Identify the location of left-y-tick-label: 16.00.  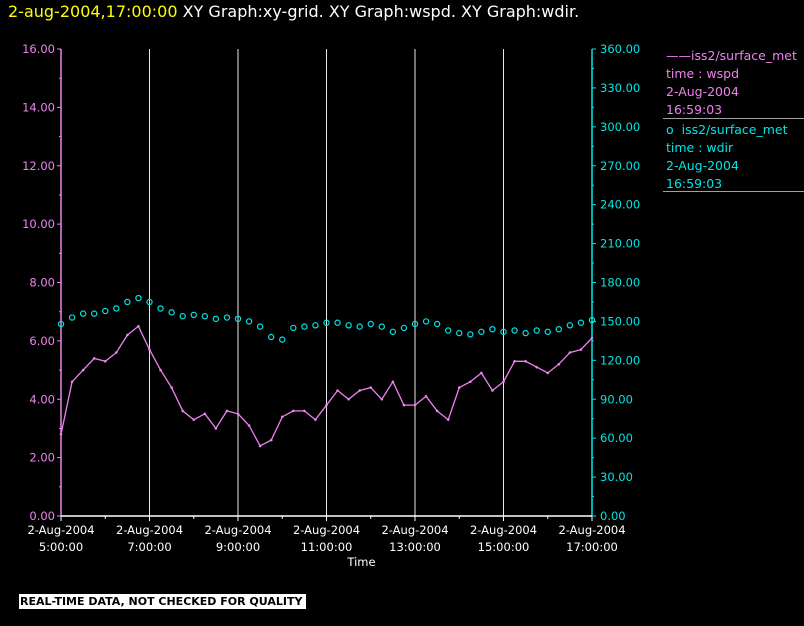
(38, 49).